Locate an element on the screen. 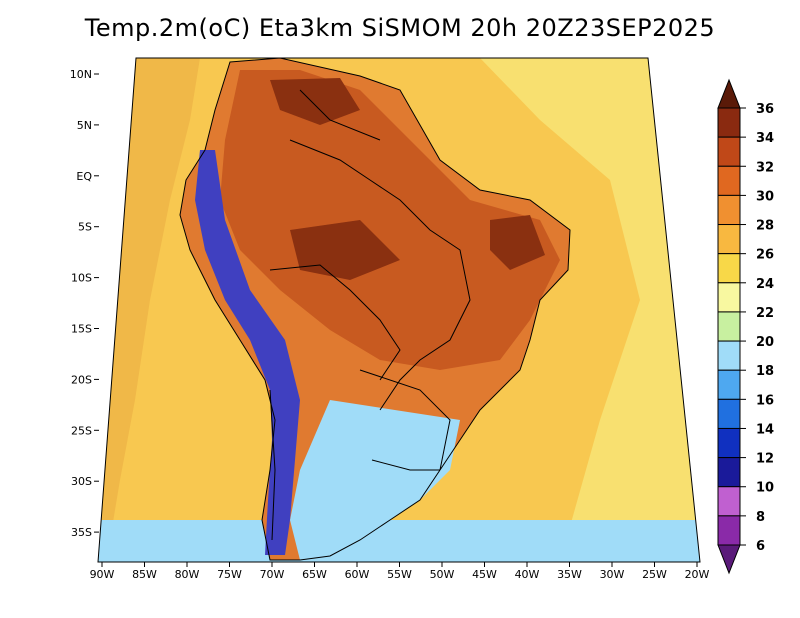 This screenshot has height=618, width=800. colorbar-label: 20 is located at coordinates (765, 342).